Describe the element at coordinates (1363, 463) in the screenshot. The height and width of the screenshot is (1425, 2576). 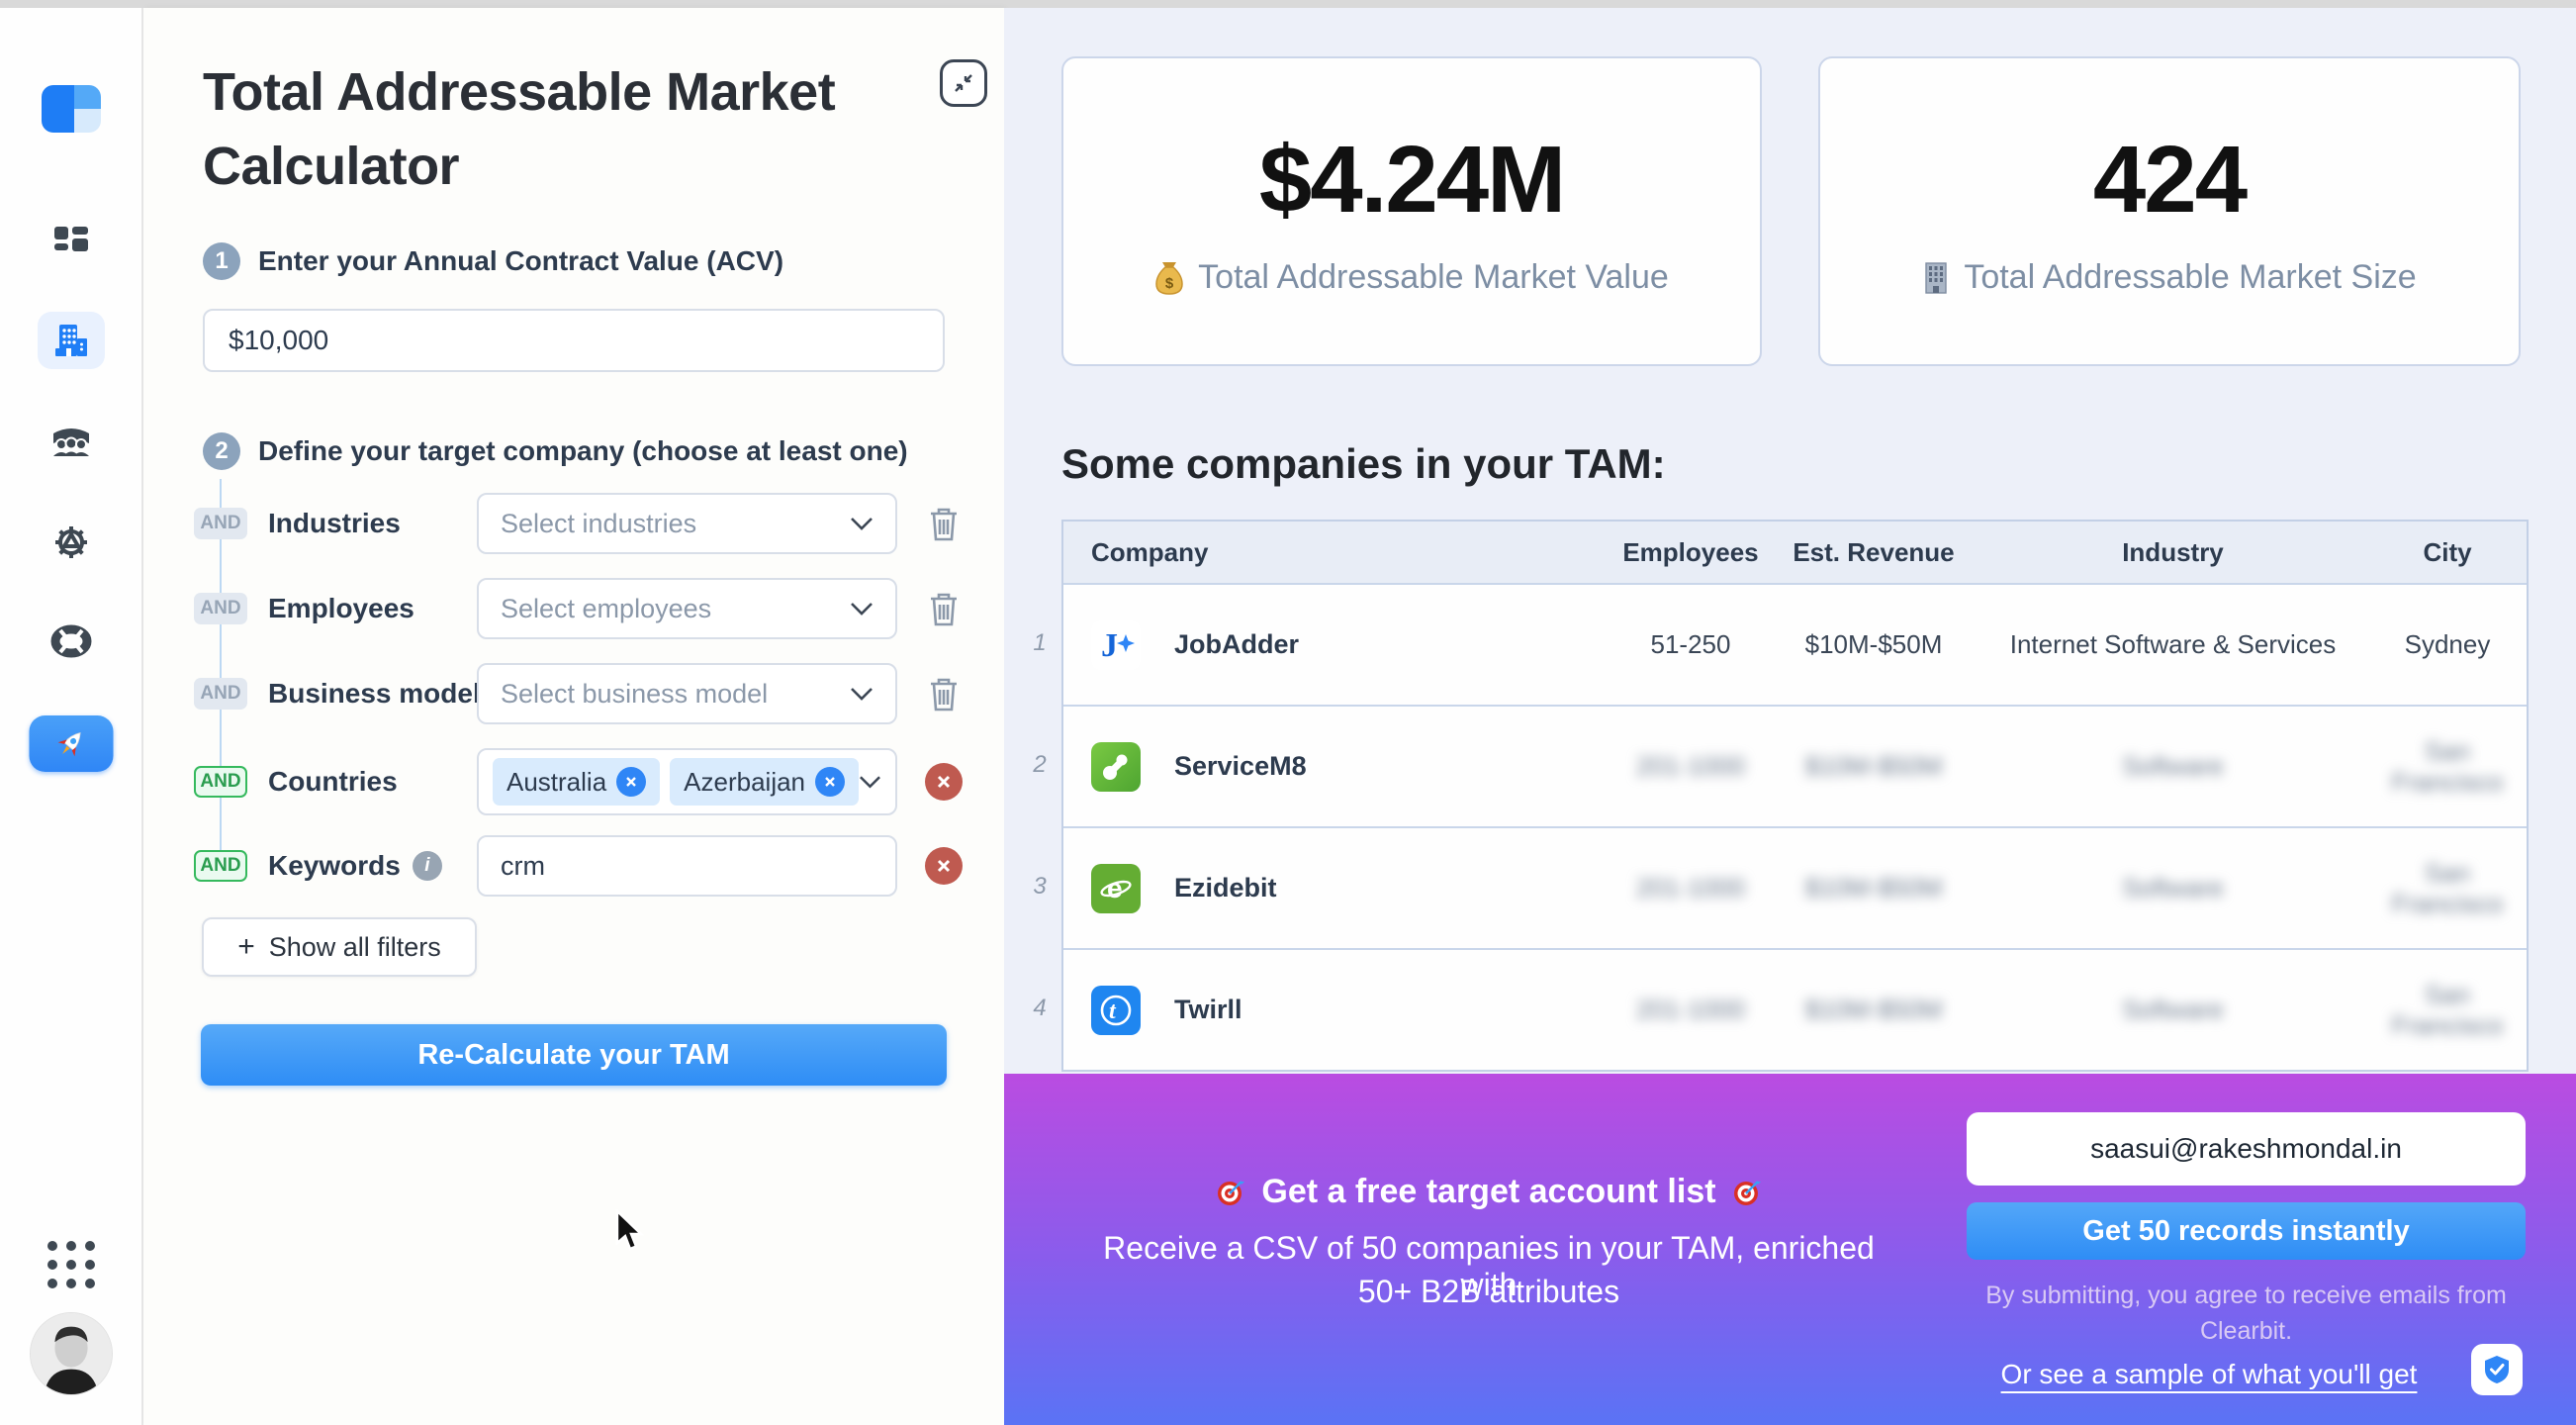
I see `companies-heading: Some companies in your TAM:` at that location.